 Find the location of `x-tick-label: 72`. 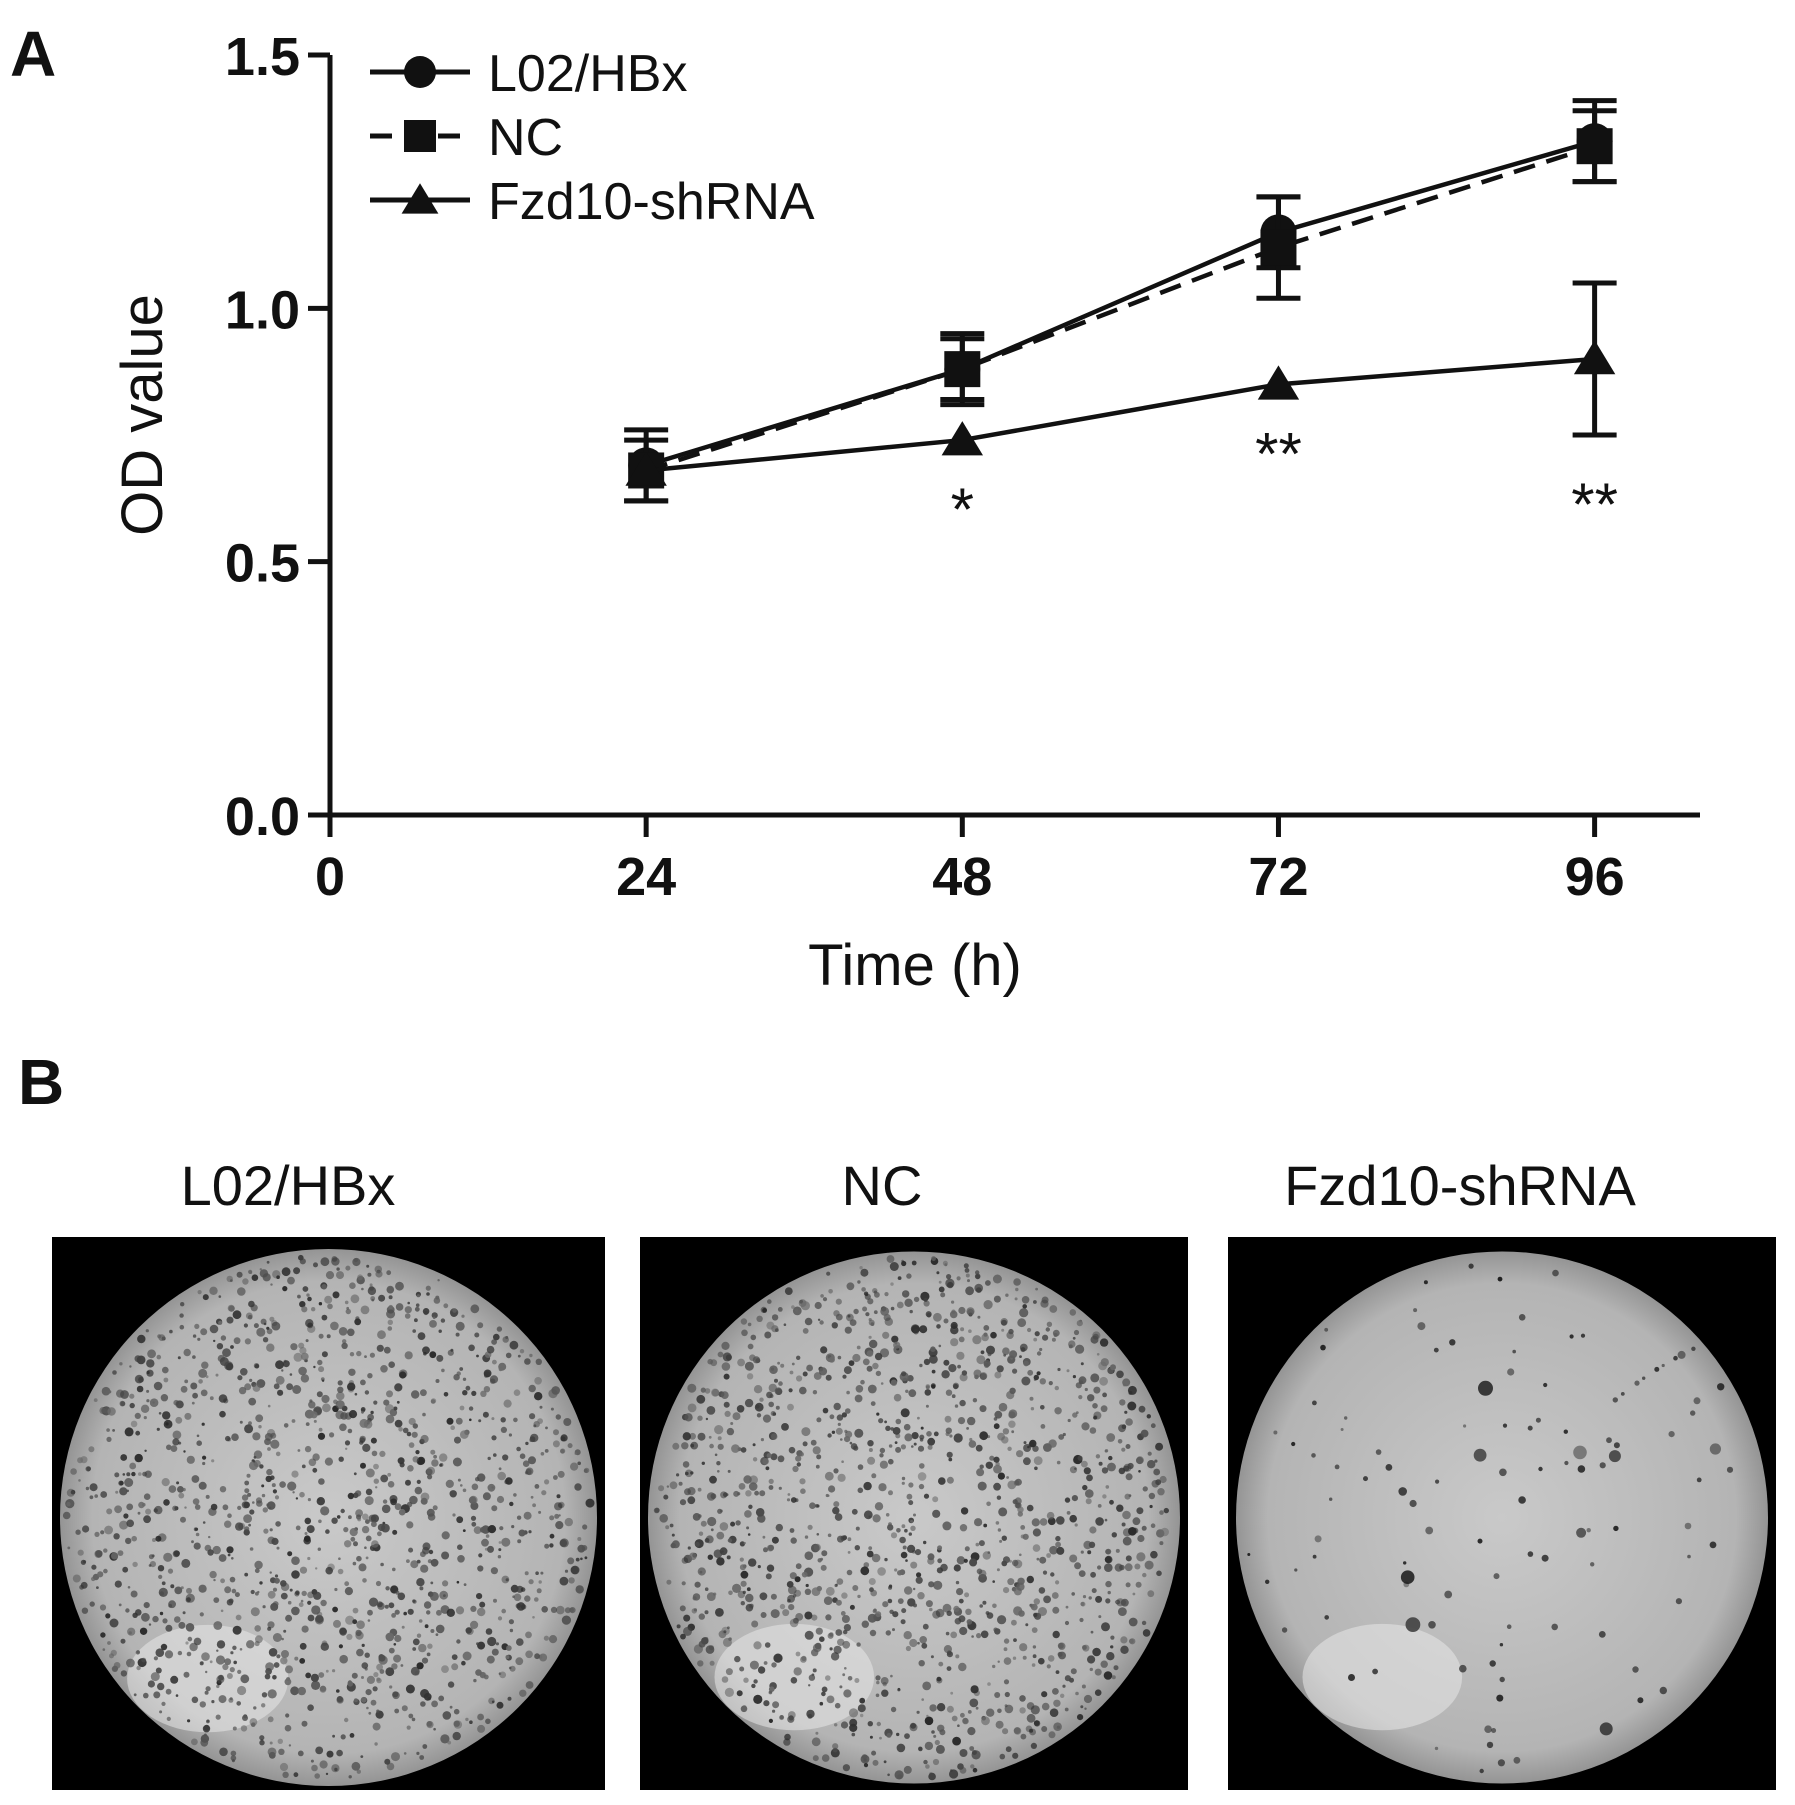

x-tick-label: 72 is located at coordinates (1278, 877).